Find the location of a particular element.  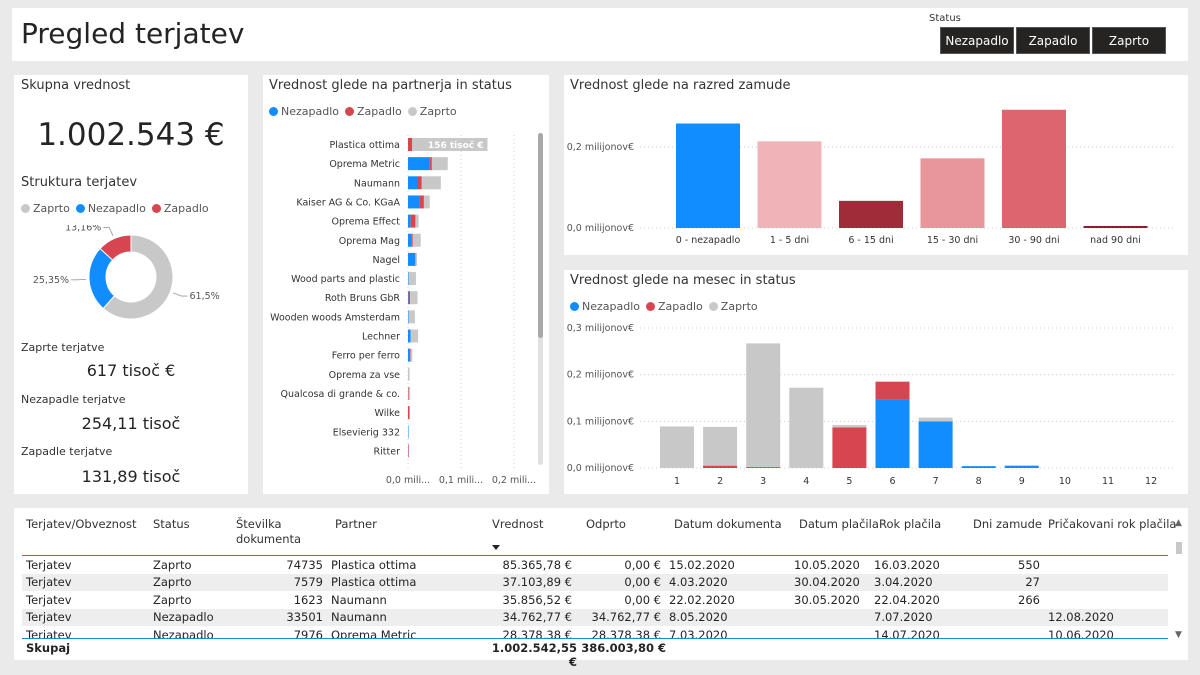

col-header-type: Terjatev/Obveznost is located at coordinates (81, 524).